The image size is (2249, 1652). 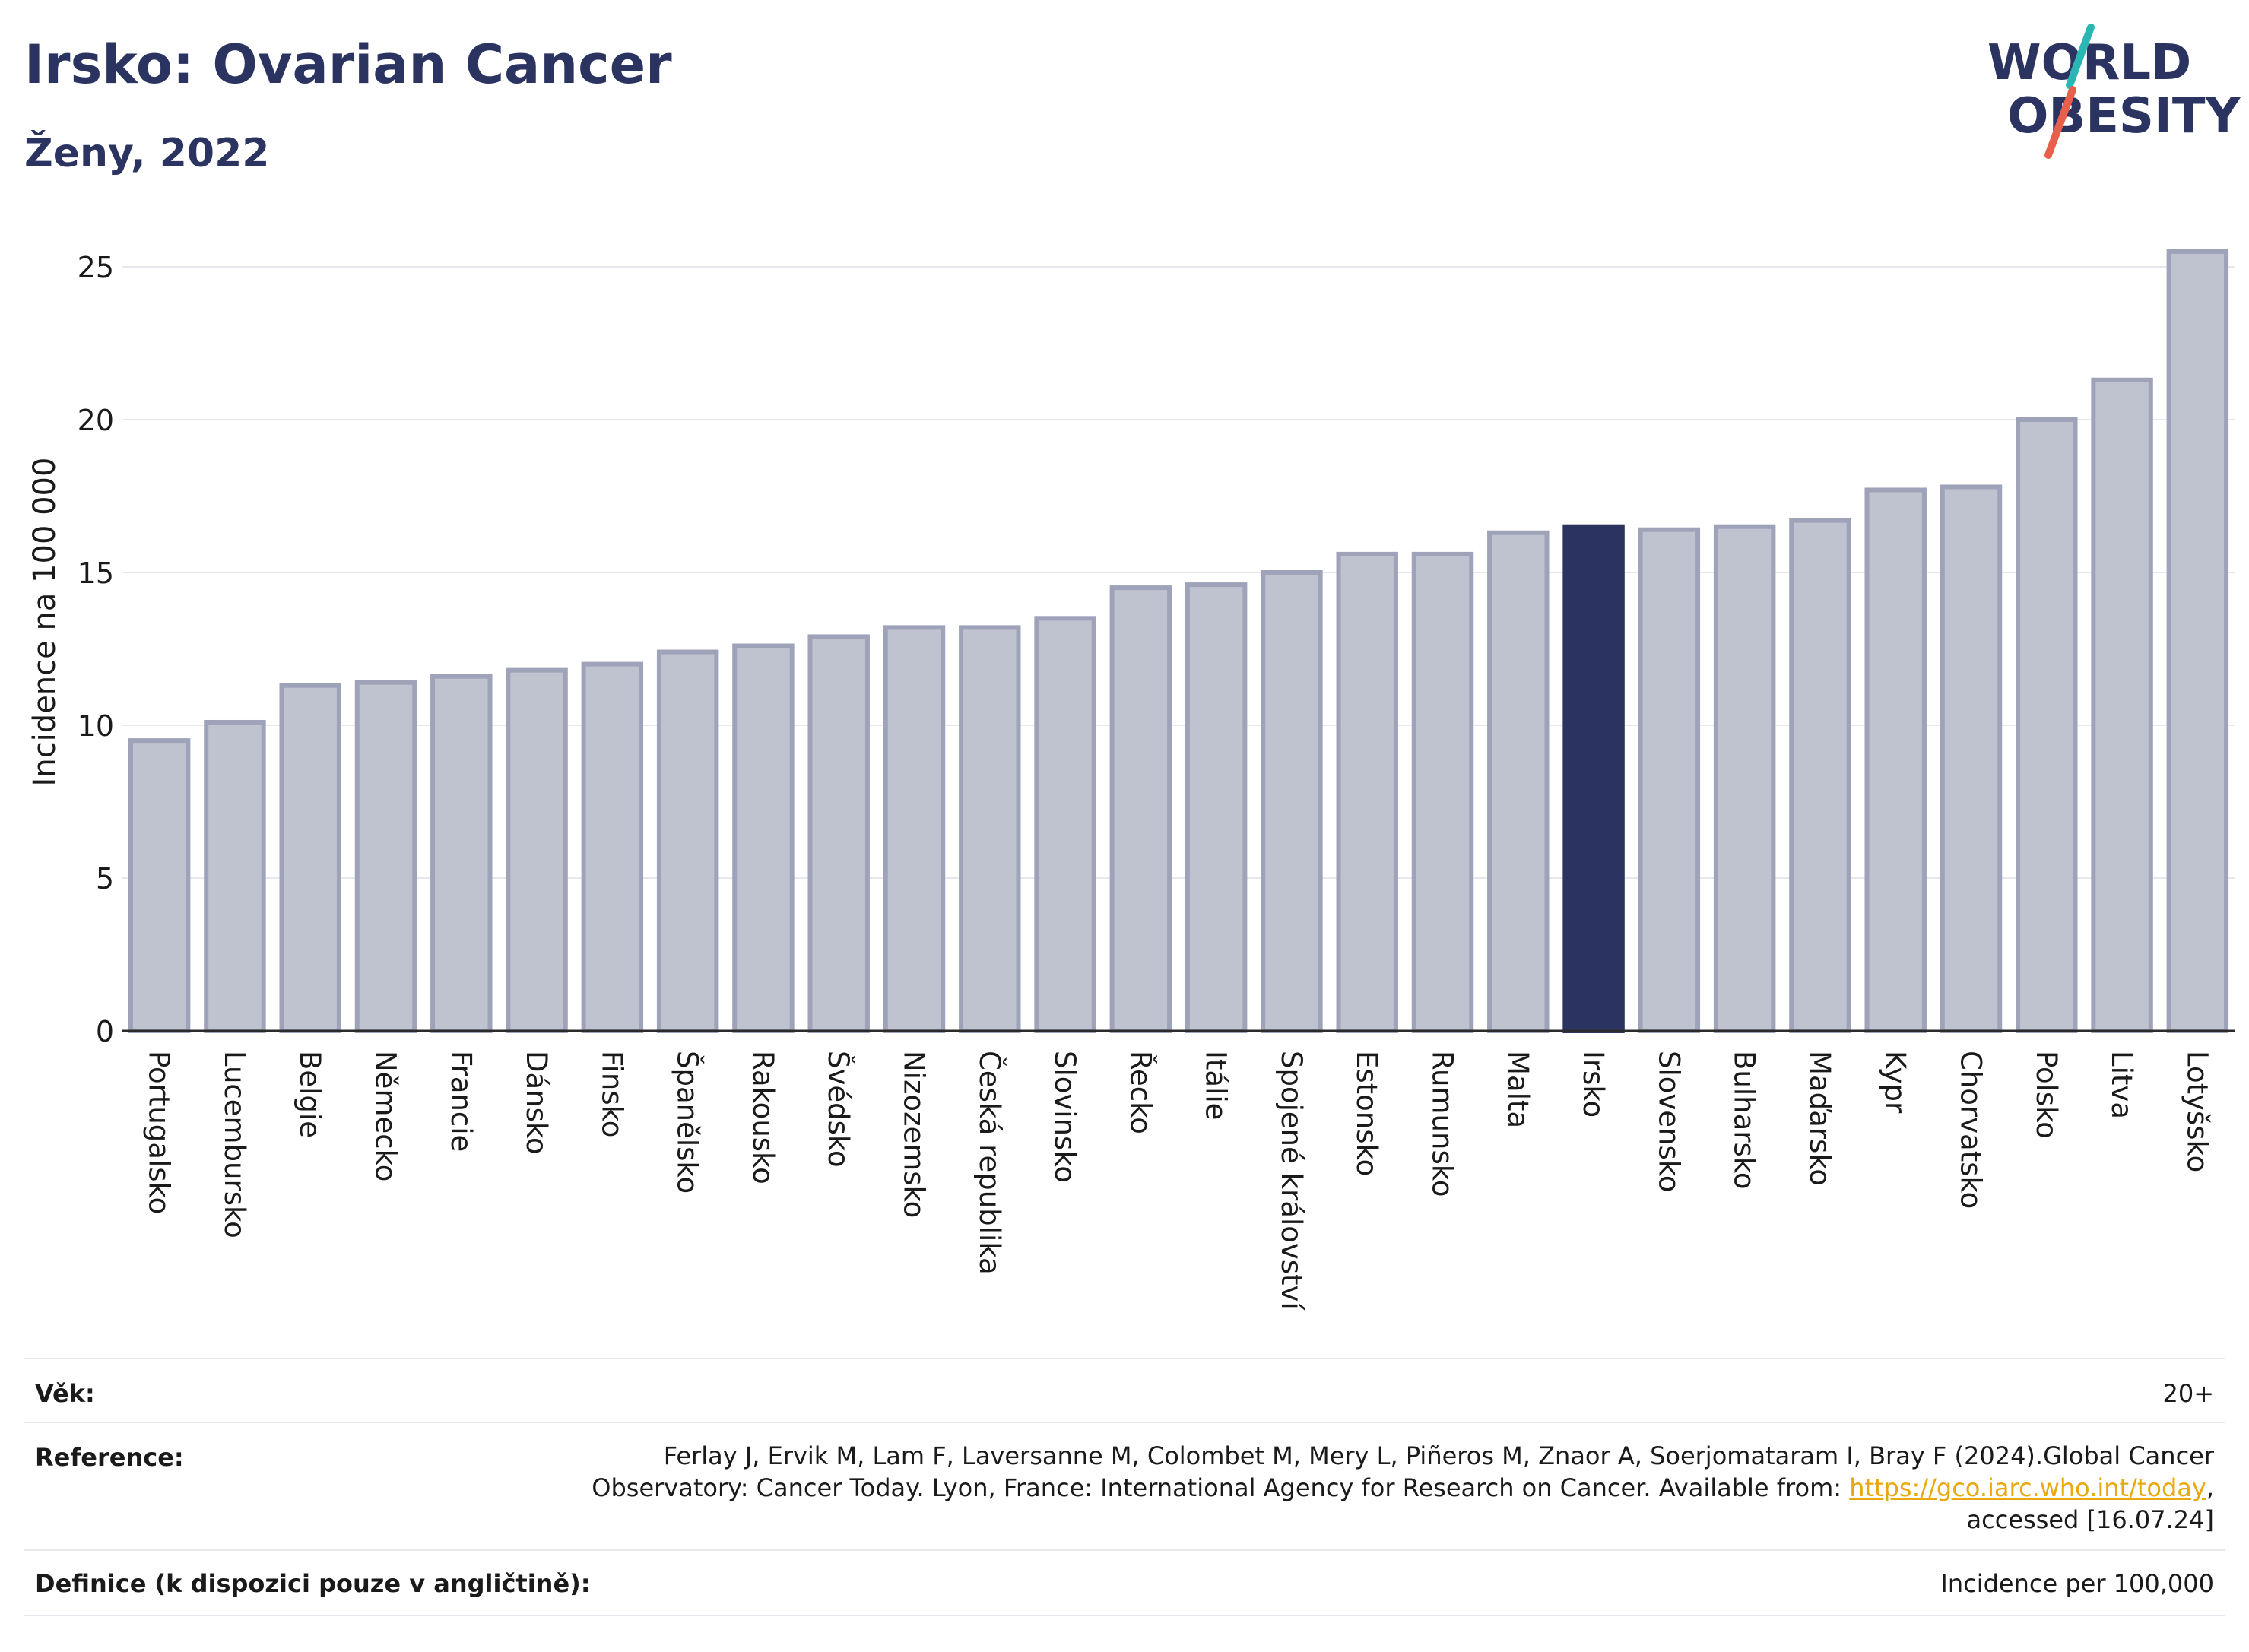 I want to click on bar-dánsko, so click(x=537, y=850).